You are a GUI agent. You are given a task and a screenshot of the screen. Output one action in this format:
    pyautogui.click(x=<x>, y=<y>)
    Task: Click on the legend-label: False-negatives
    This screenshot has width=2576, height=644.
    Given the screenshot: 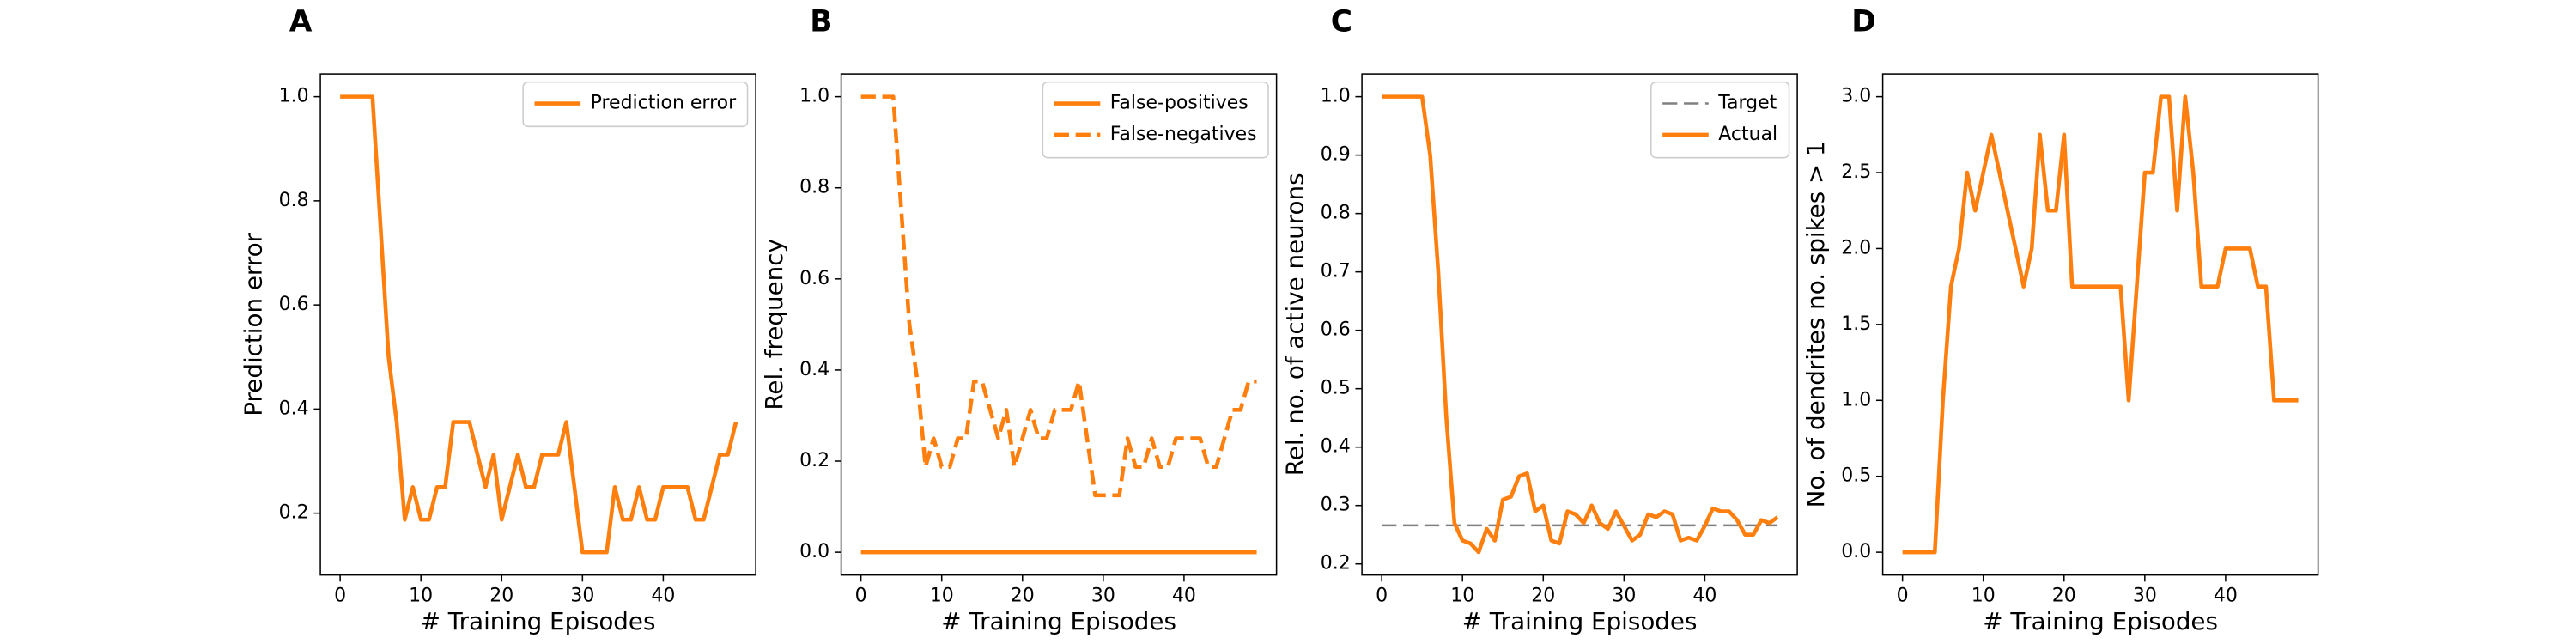 What is the action you would take?
    pyautogui.click(x=1184, y=134)
    